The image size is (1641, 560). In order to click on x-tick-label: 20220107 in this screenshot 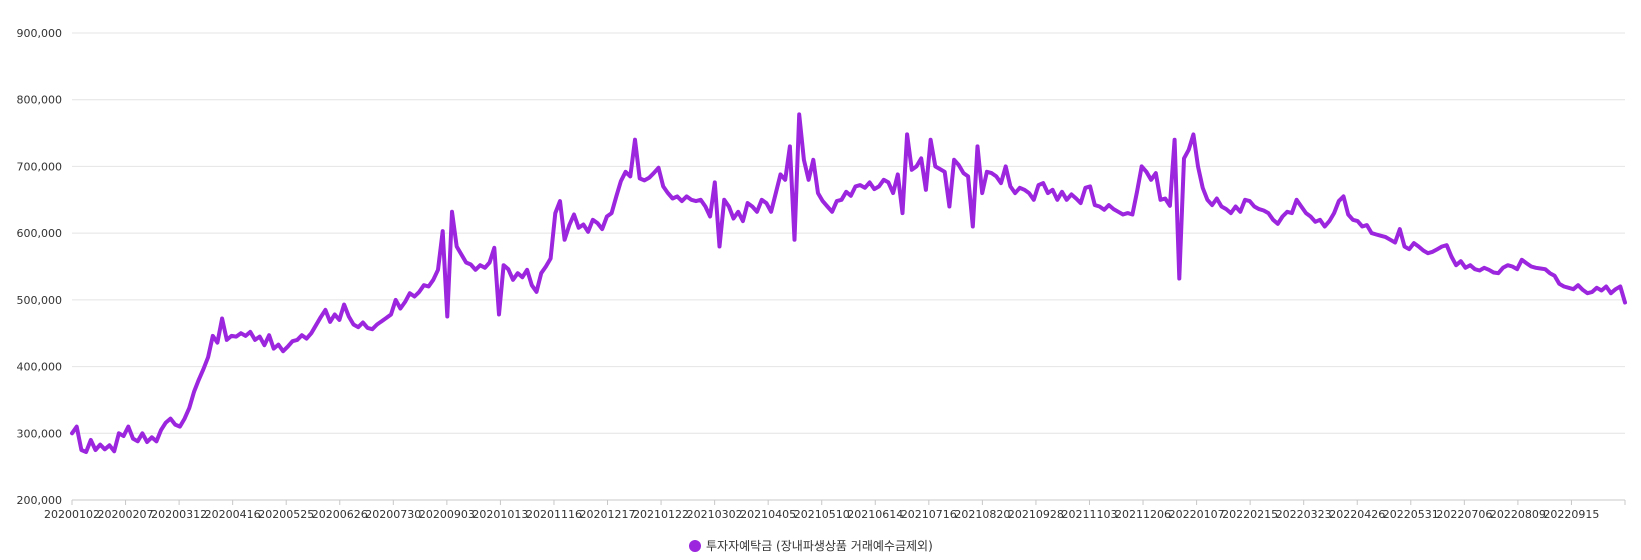, I will do `click(1197, 514)`.